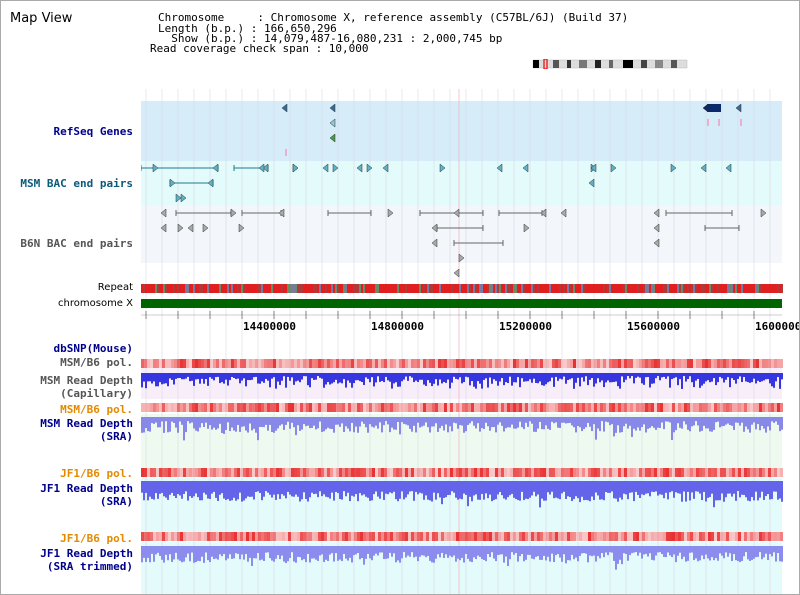 Image resolution: width=800 pixels, height=595 pixels. I want to click on label-msm-bac: MSM BAC end pairs, so click(76, 183).